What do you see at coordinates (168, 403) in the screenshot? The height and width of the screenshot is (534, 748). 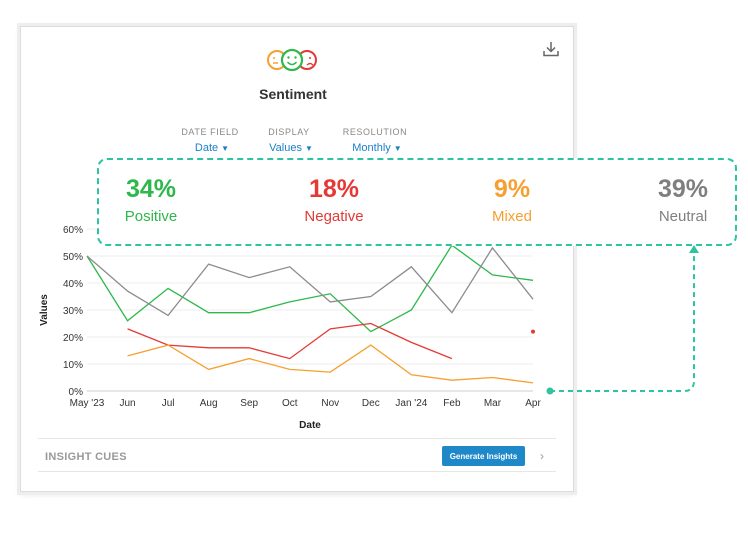 I see `x-tick-label: Jul` at bounding box center [168, 403].